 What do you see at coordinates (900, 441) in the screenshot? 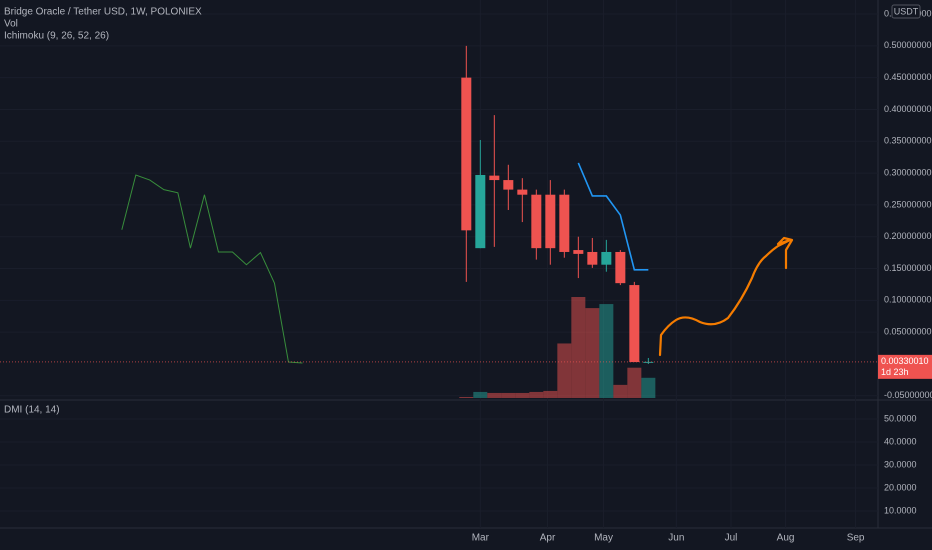
I see `dmi-tick-label: 40.0000` at bounding box center [900, 441].